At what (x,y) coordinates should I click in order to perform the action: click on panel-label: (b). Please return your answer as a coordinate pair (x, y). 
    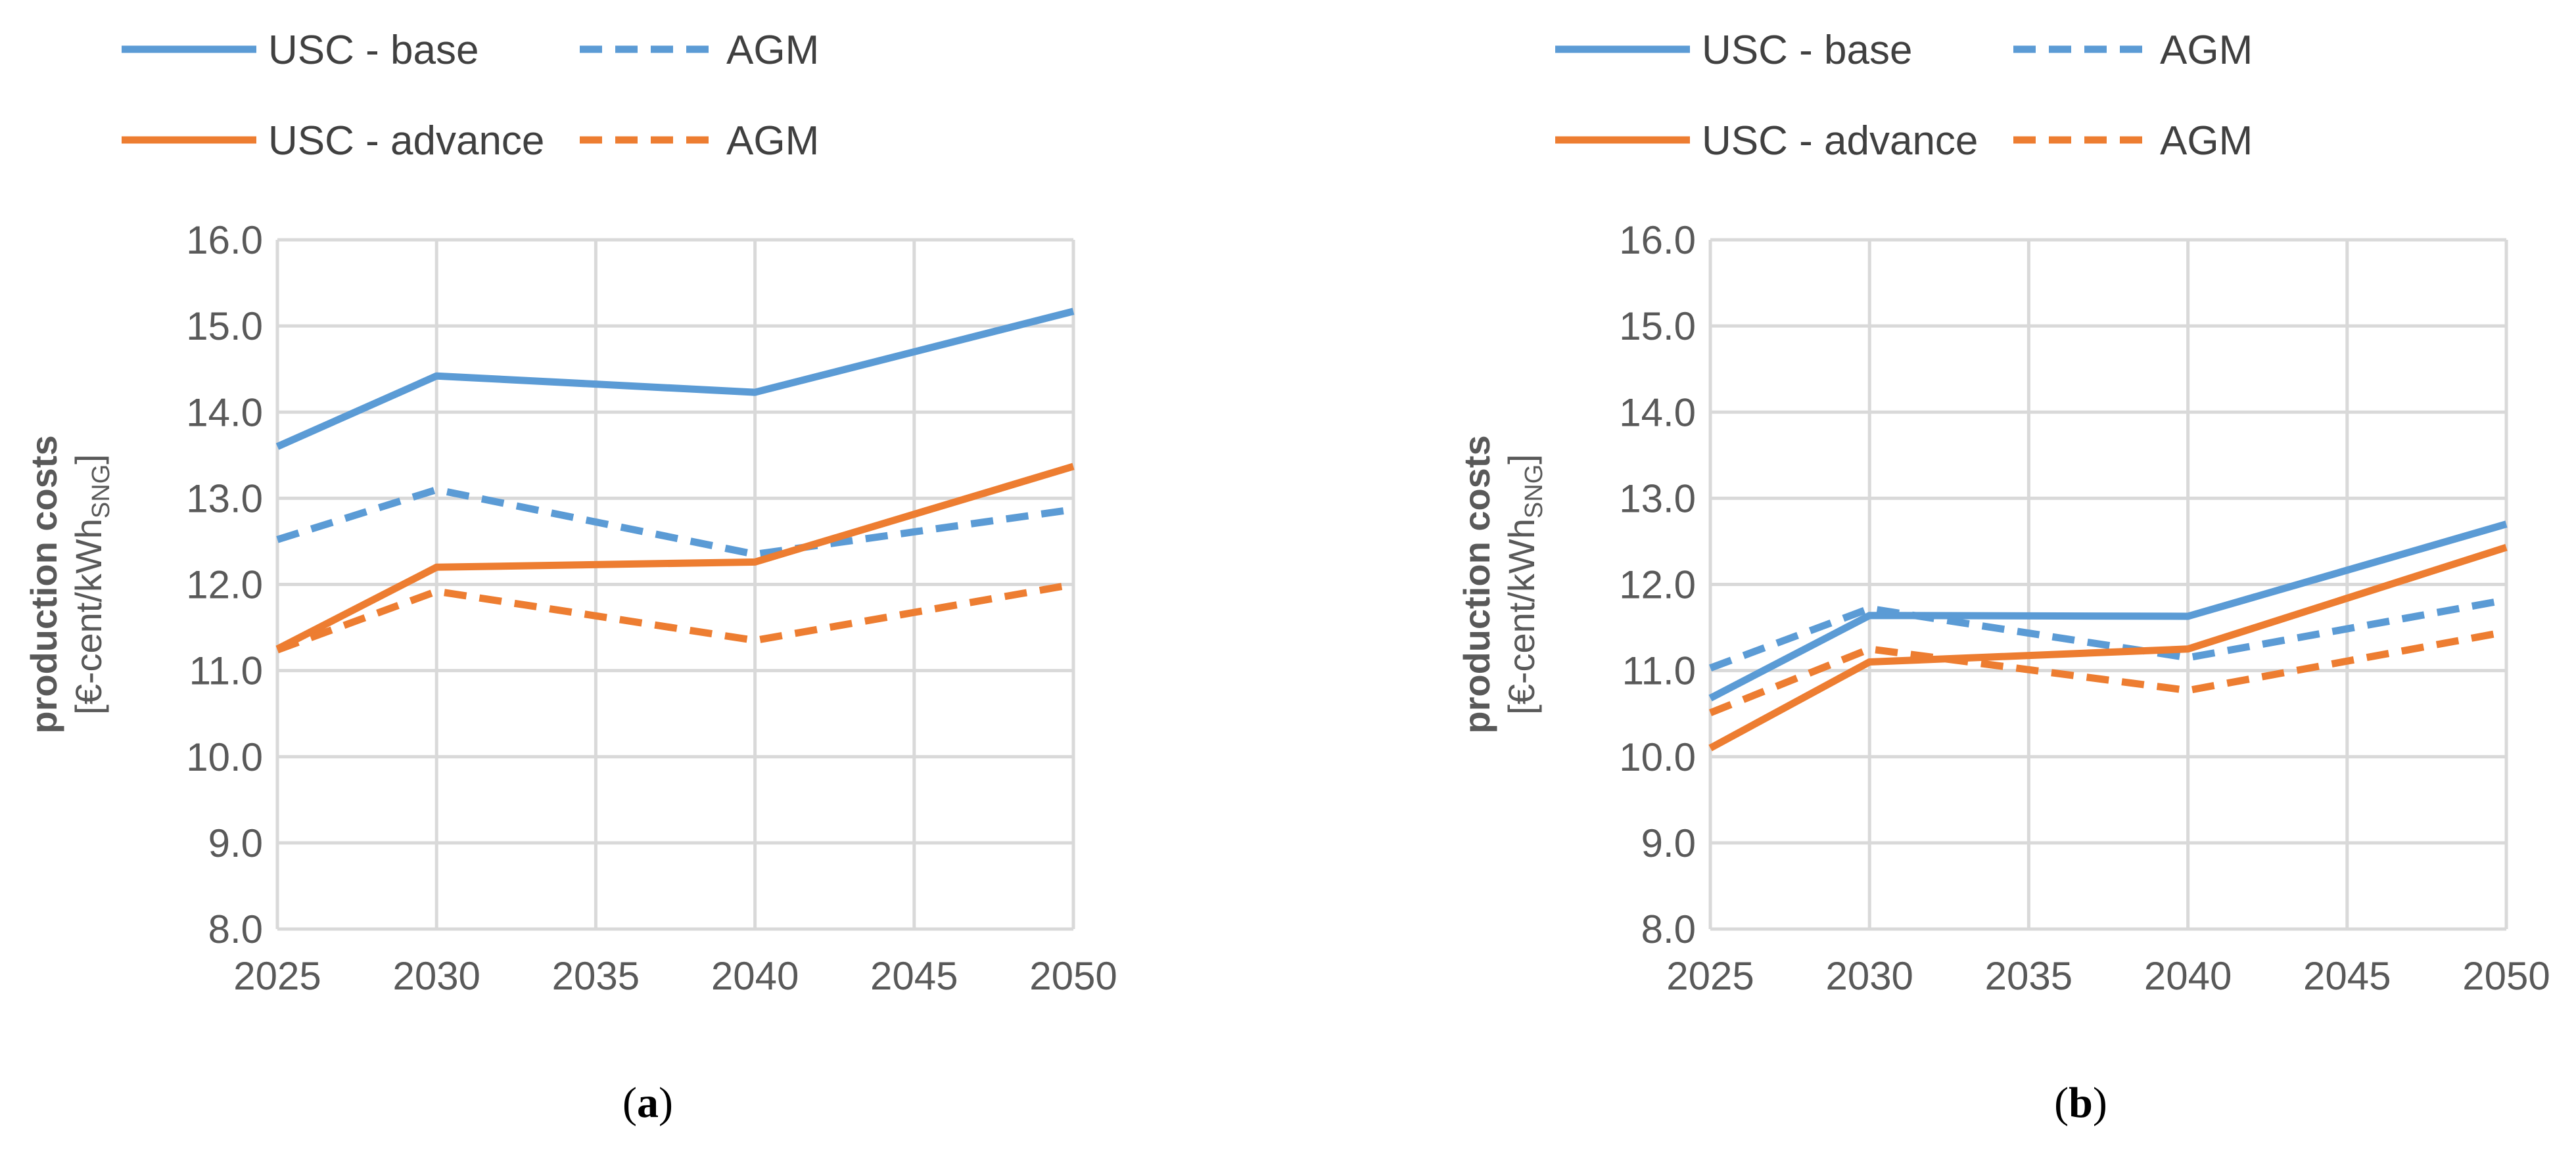
    Looking at the image, I should click on (2080, 1103).